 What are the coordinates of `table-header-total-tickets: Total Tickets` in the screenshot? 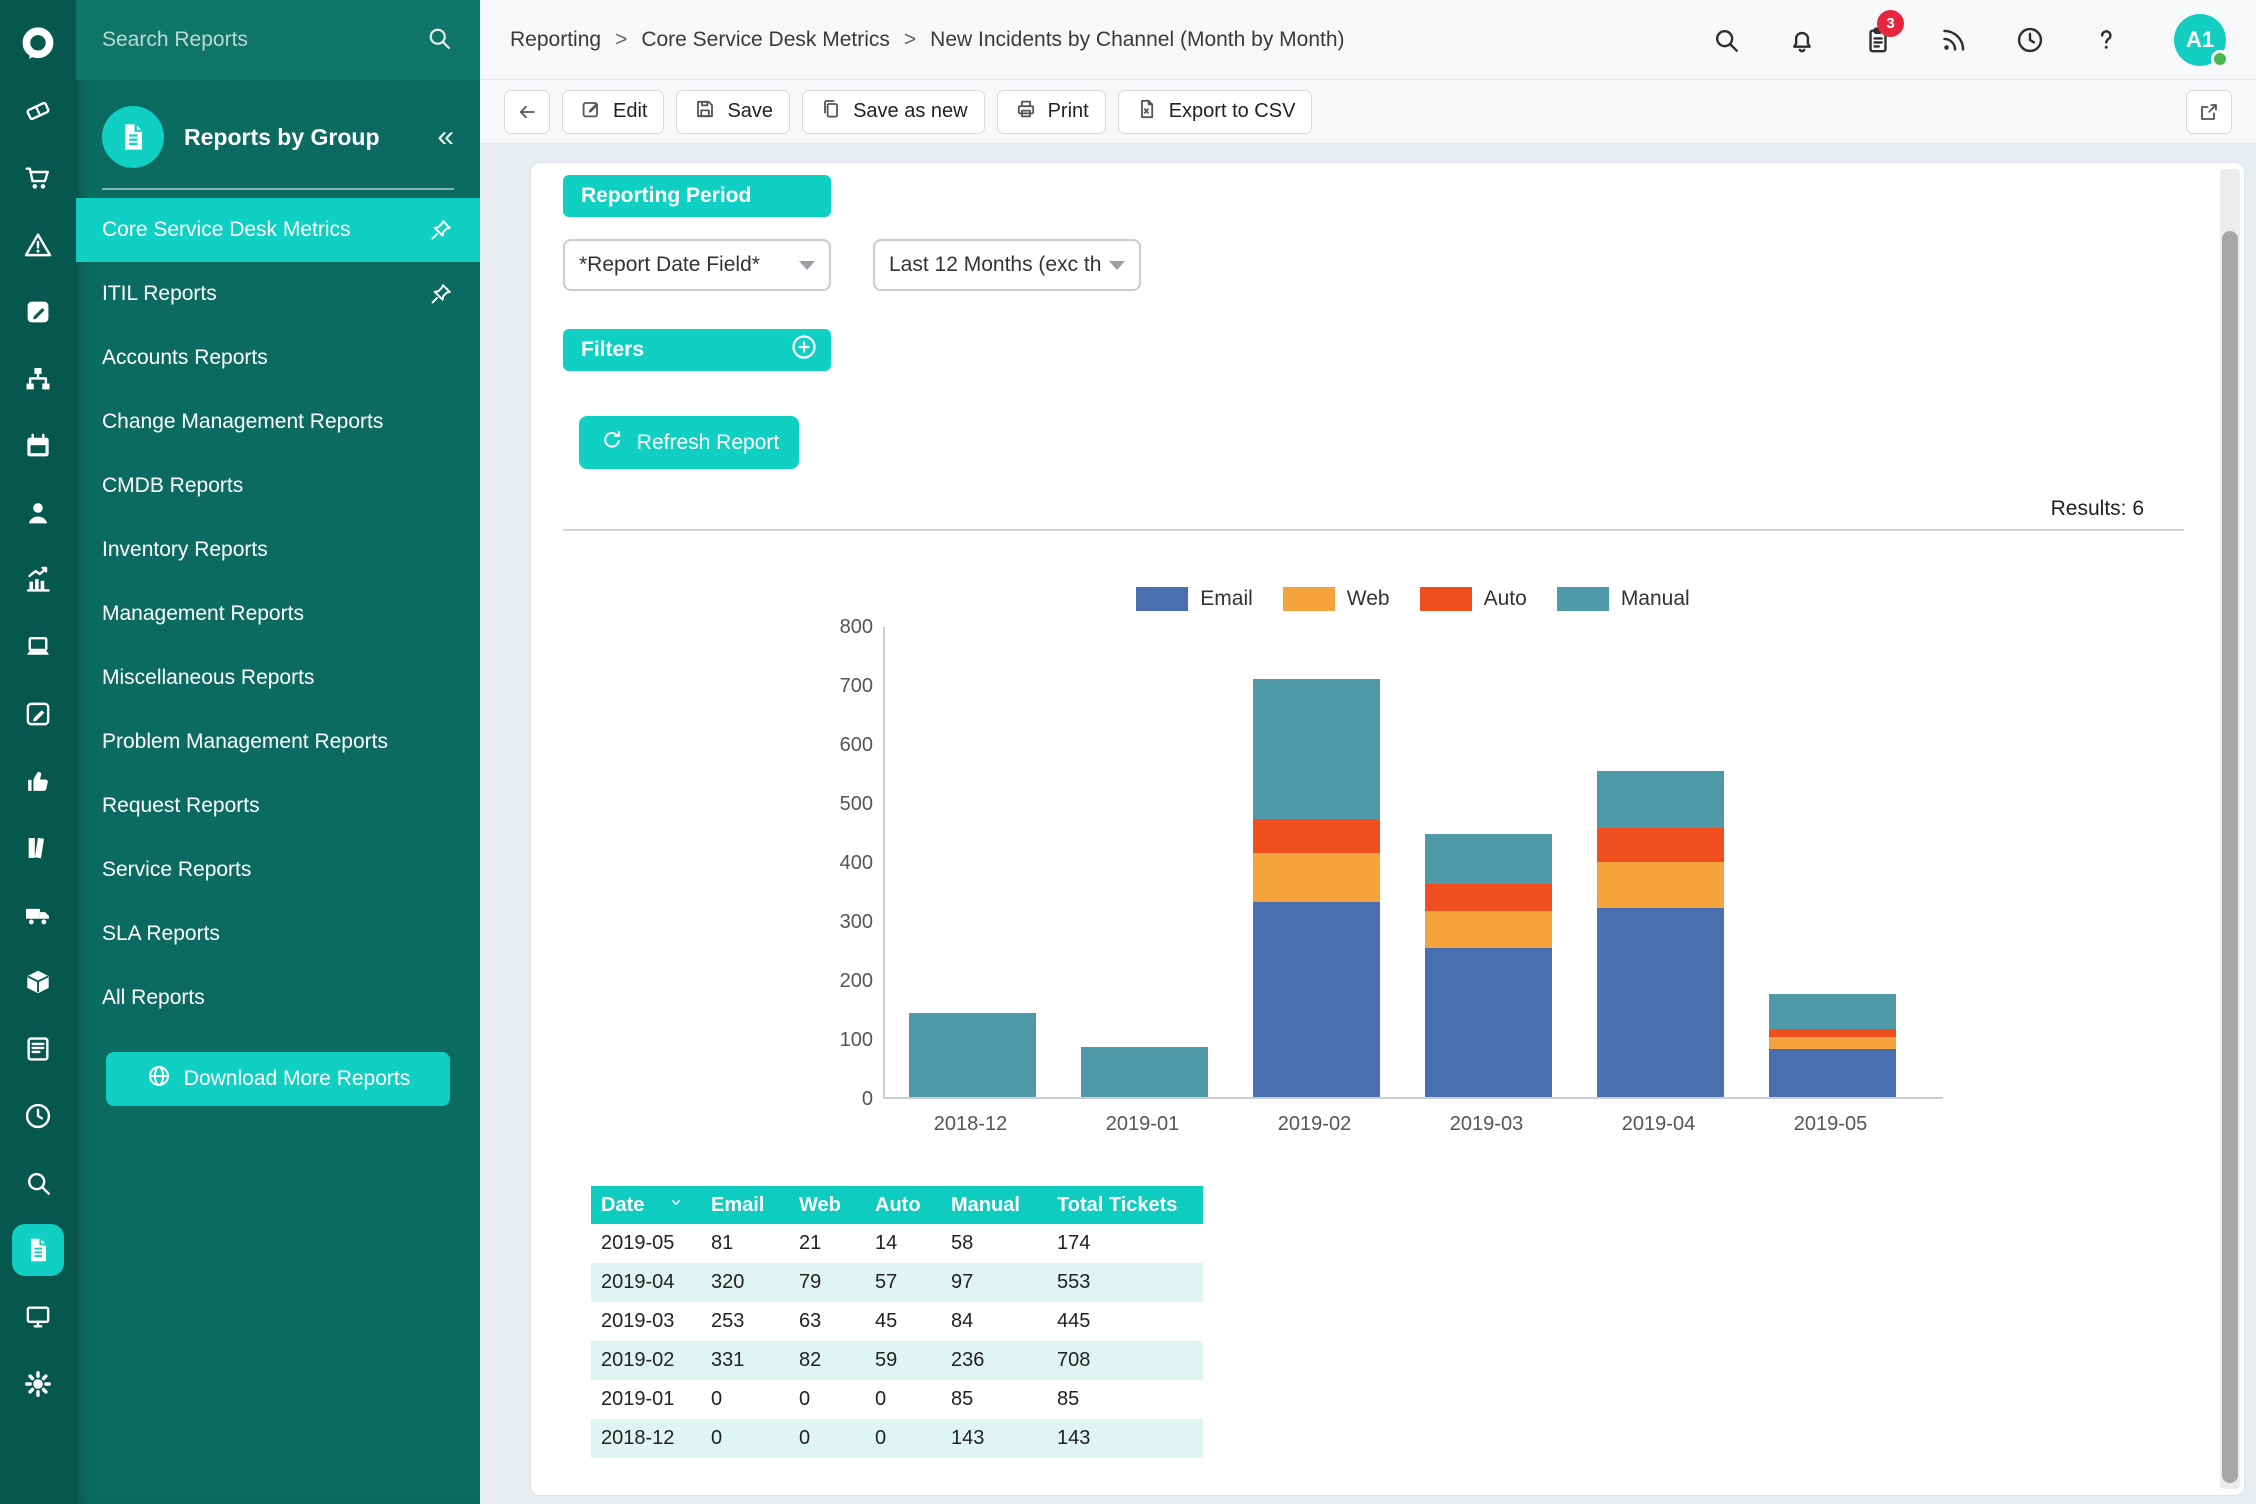 It's located at (1126, 1205).